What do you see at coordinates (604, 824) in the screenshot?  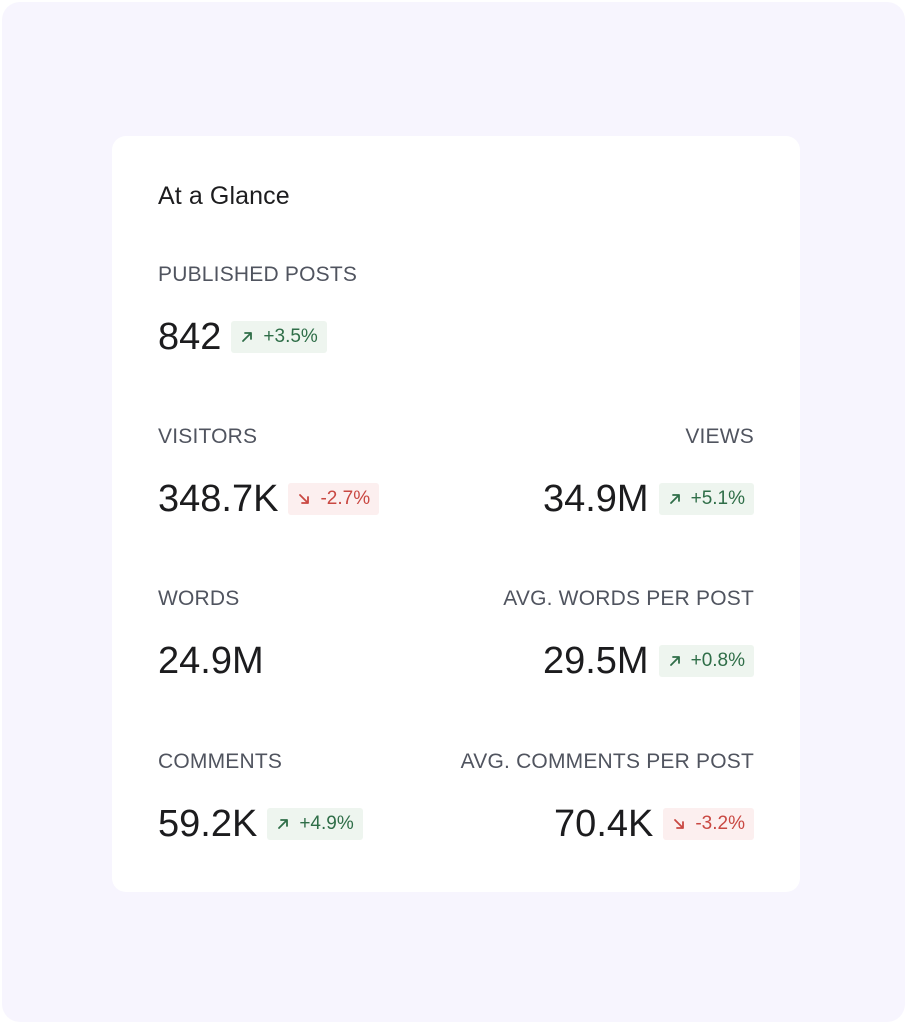 I see `metric-value: 70.4K` at bounding box center [604, 824].